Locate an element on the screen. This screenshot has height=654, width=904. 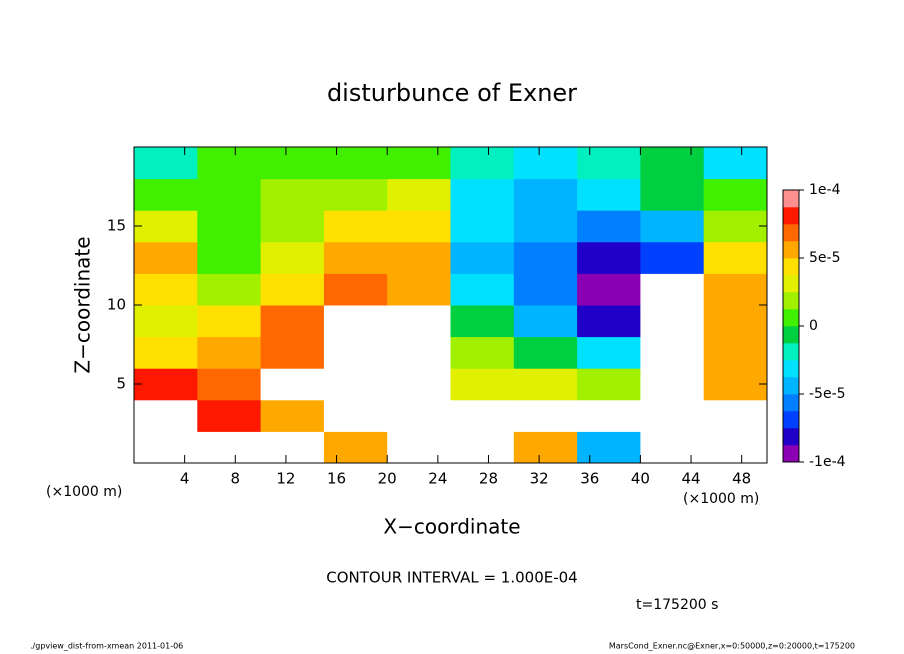
y-tick-label: 15 is located at coordinates (116, 226).